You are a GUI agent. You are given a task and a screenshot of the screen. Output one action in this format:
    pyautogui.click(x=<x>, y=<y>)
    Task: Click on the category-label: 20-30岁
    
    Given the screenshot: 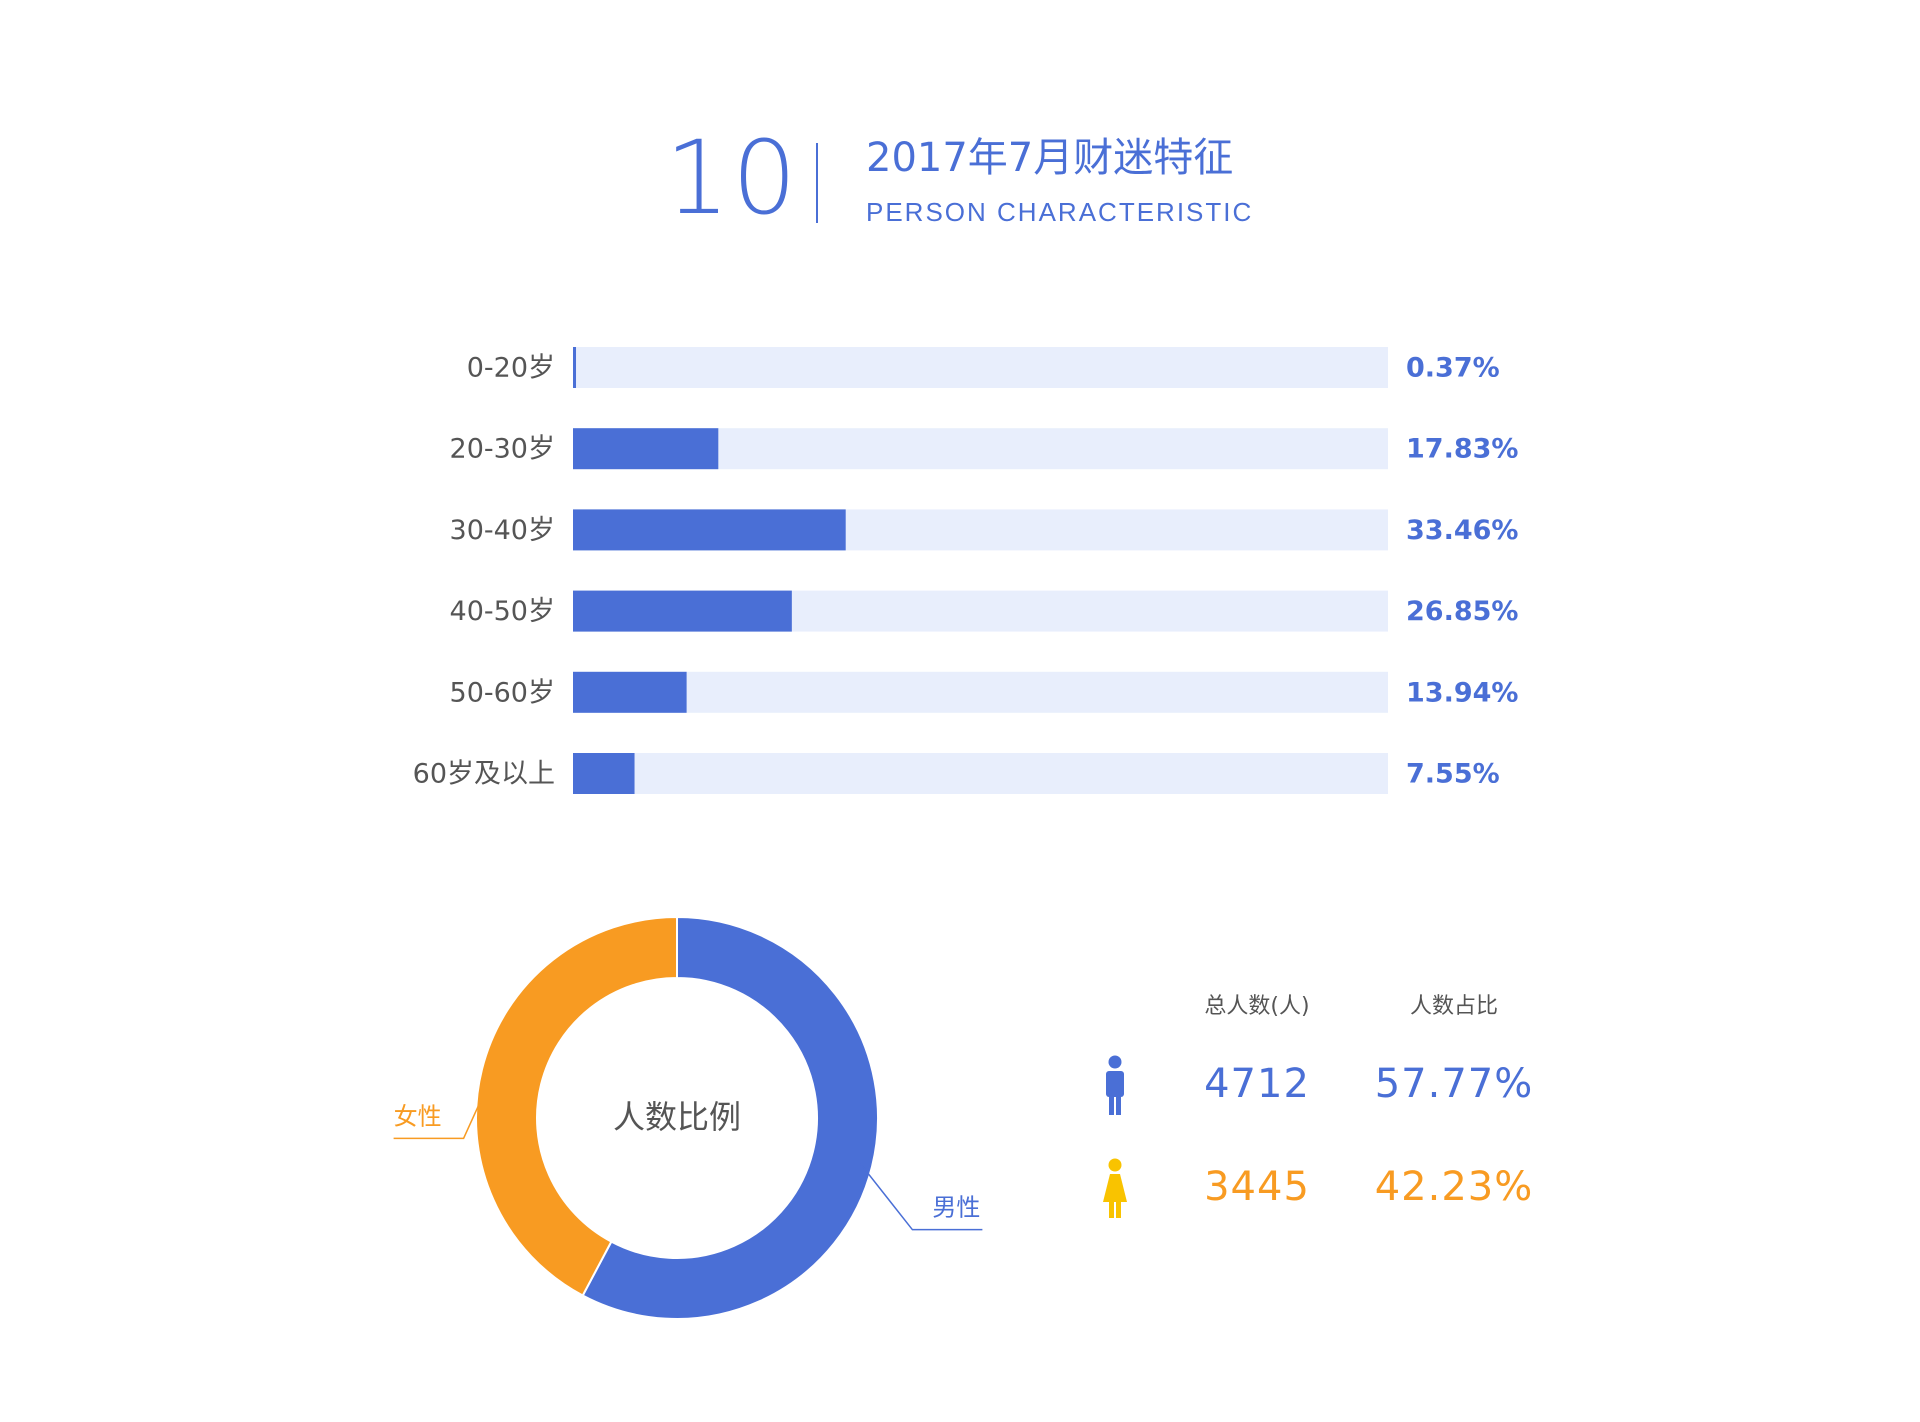 What is the action you would take?
    pyautogui.click(x=502, y=449)
    